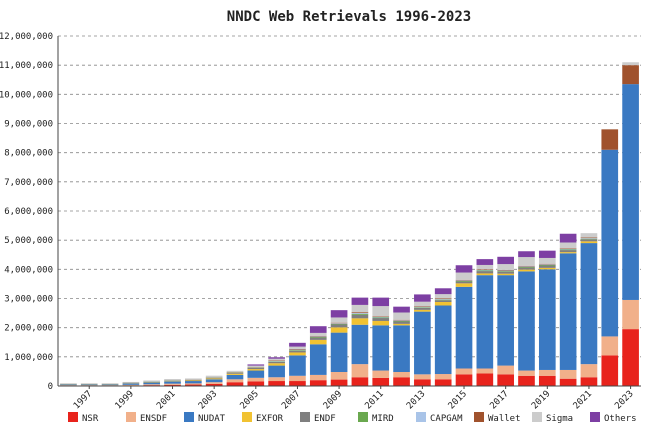  I want to click on y-tick-label: 8,000,000, so click(28, 154).